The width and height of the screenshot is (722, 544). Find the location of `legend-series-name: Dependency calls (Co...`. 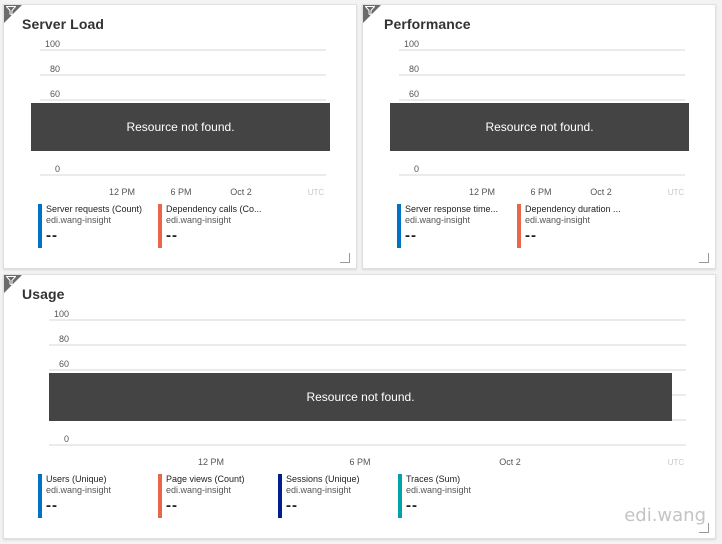

legend-series-name: Dependency calls (Co... is located at coordinates (214, 209).